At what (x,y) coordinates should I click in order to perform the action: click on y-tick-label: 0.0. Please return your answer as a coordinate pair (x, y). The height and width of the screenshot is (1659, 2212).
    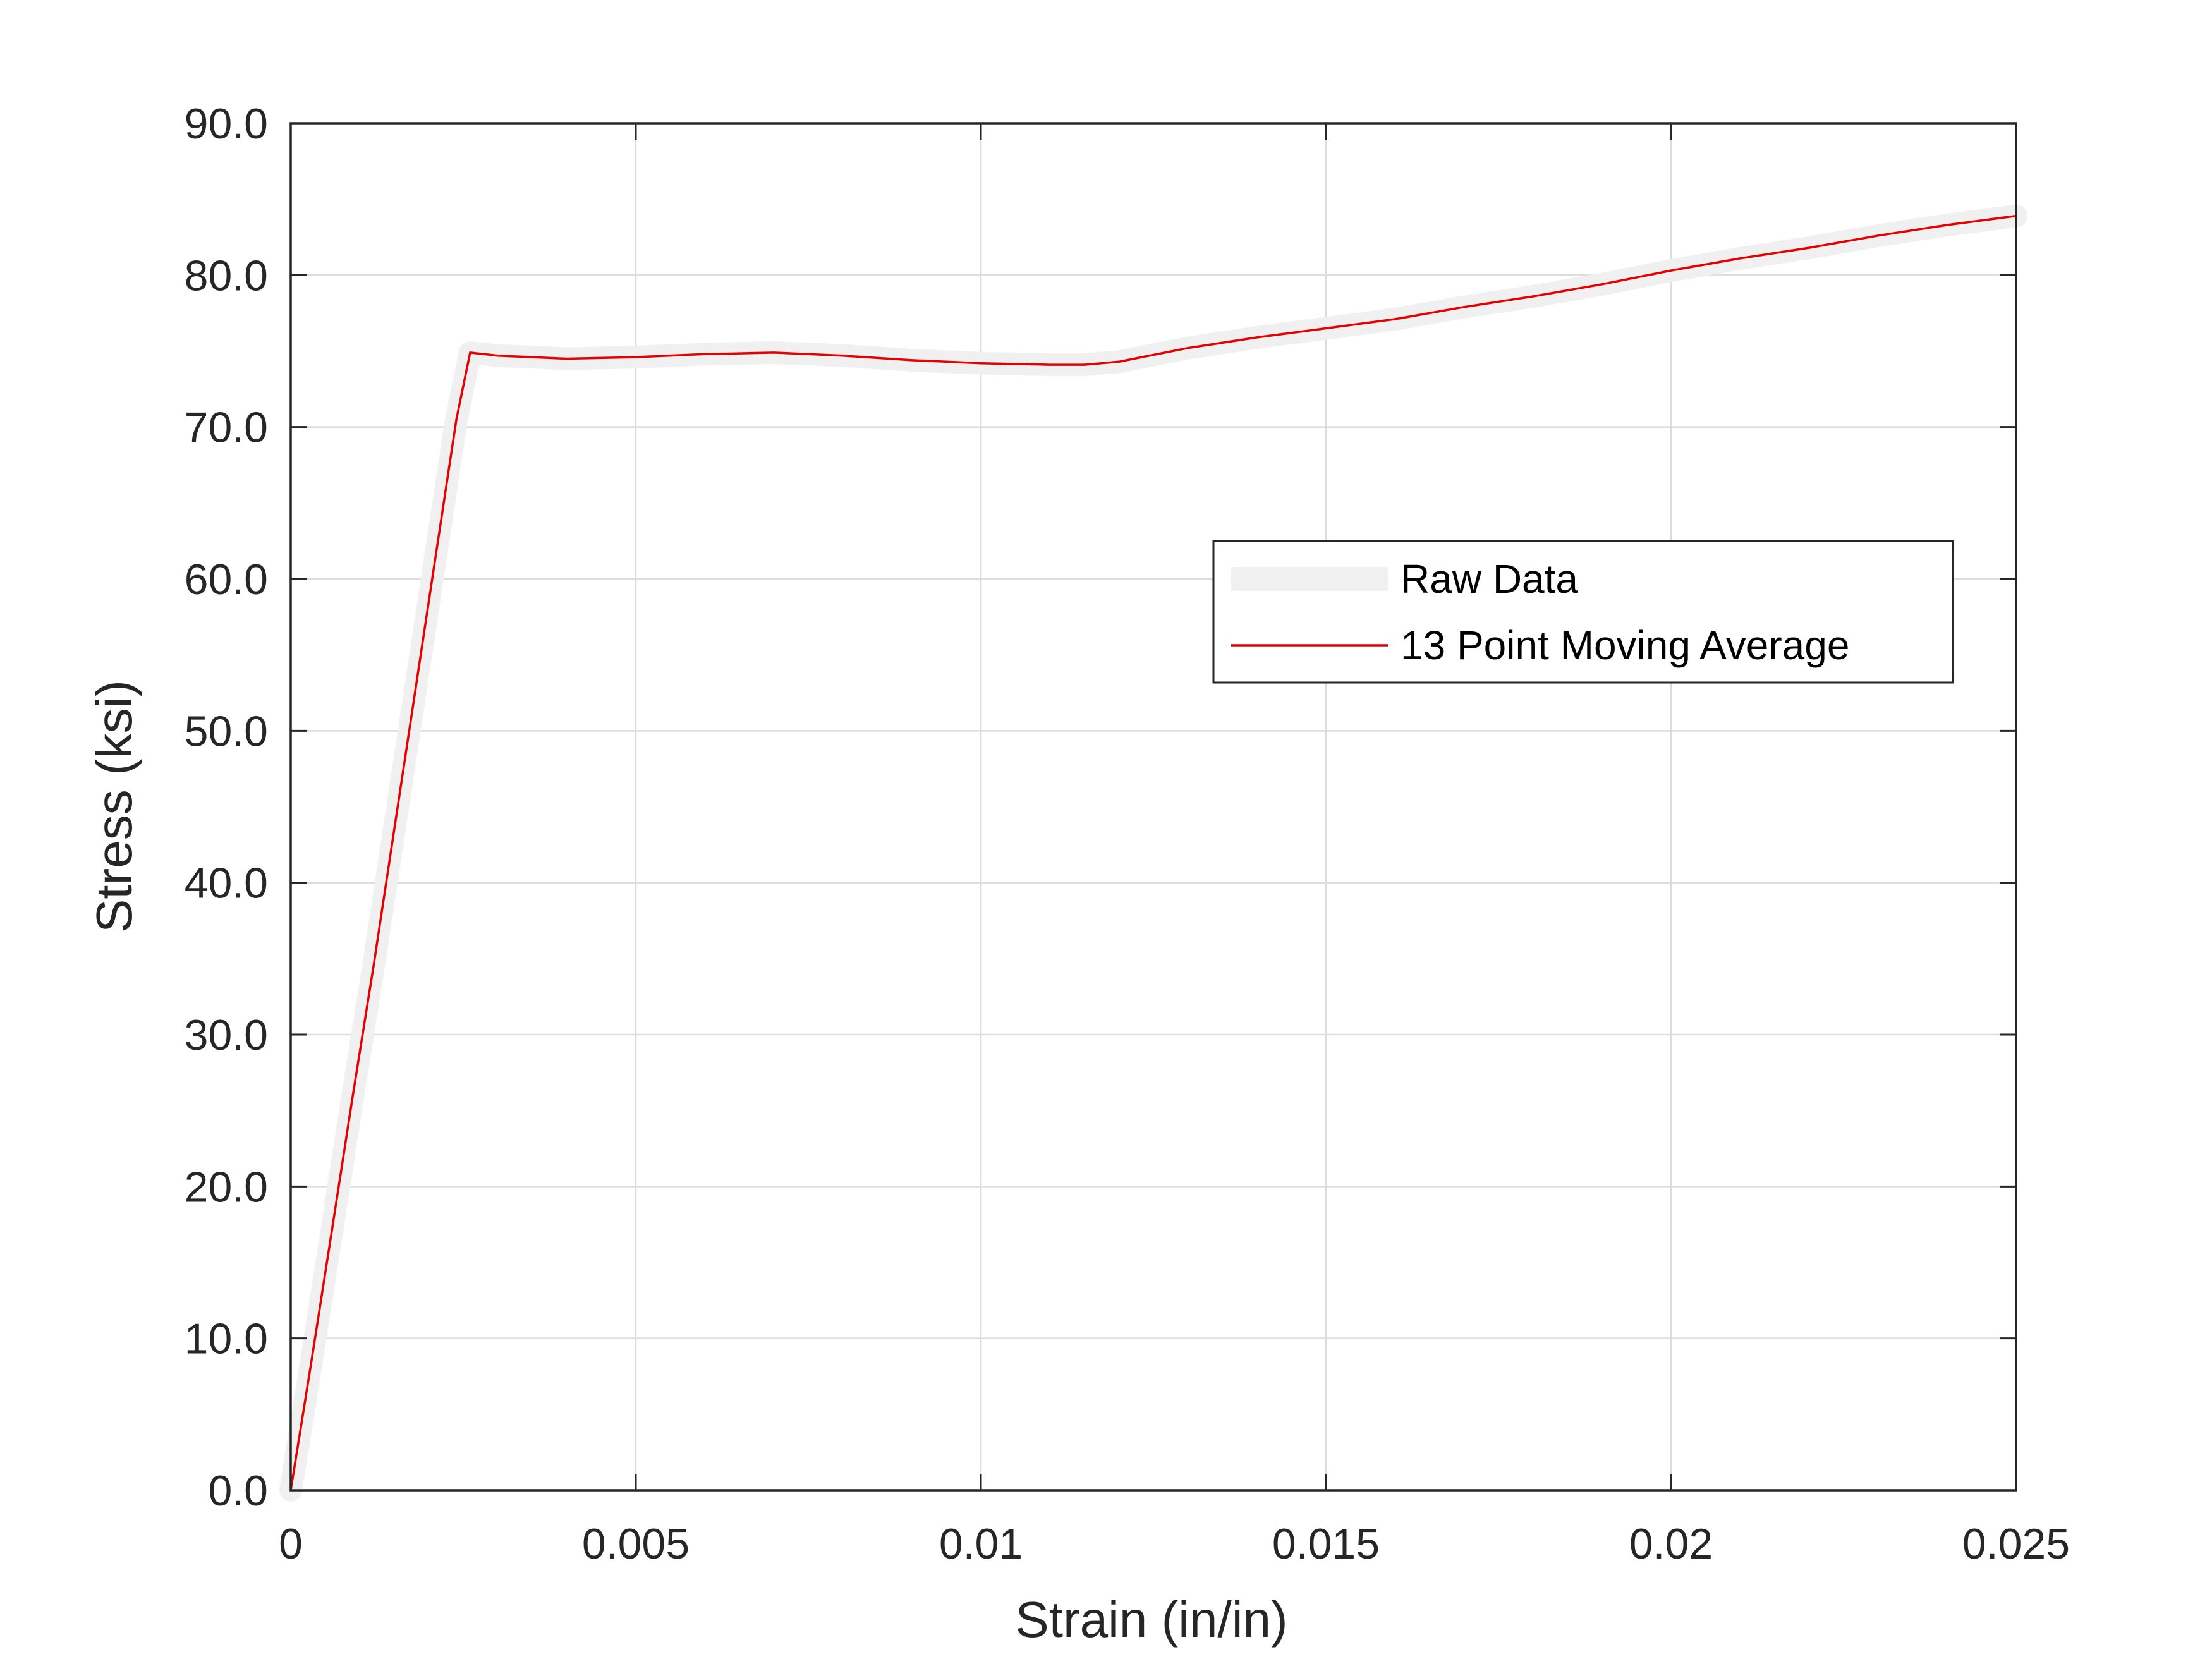
    Looking at the image, I should click on (238, 1491).